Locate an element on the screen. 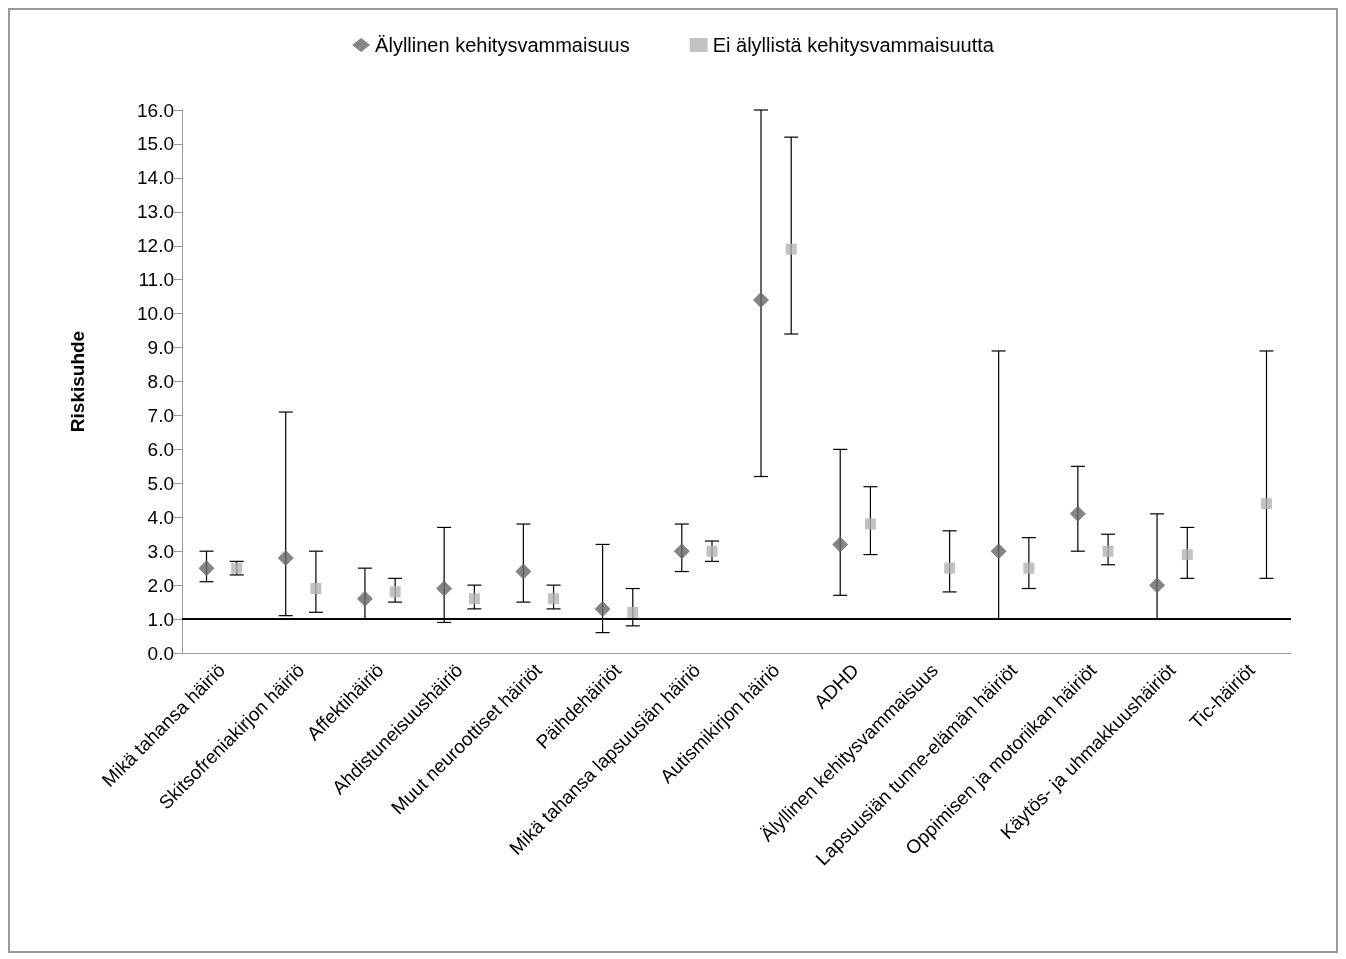 Image resolution: width=1346 pixels, height=959 pixels. y-tick-label: 13.0 is located at coordinates (155, 212).